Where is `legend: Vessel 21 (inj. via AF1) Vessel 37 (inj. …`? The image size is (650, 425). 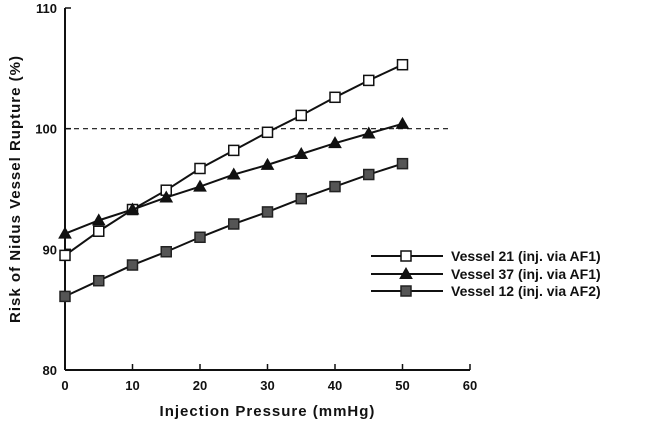
legend: Vessel 21 (inj. via AF1) Vessel 37 (inj. … is located at coordinates (486, 273).